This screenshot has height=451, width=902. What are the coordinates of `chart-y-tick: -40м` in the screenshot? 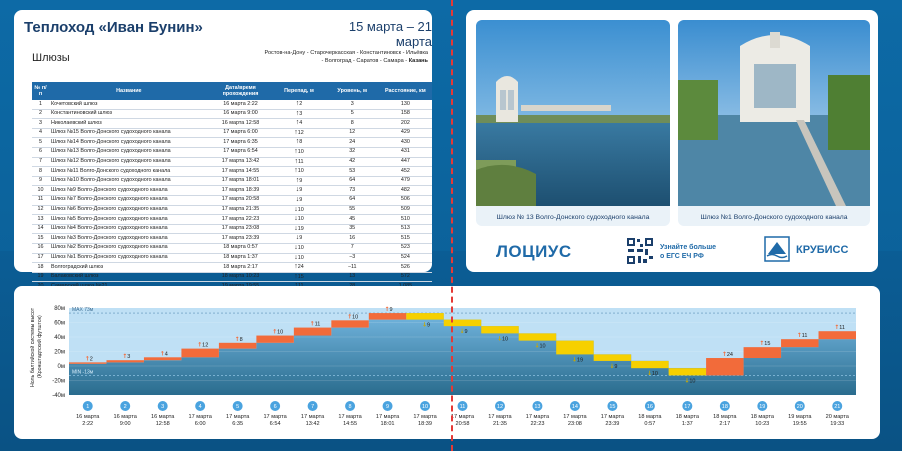 It's located at (58, 396).